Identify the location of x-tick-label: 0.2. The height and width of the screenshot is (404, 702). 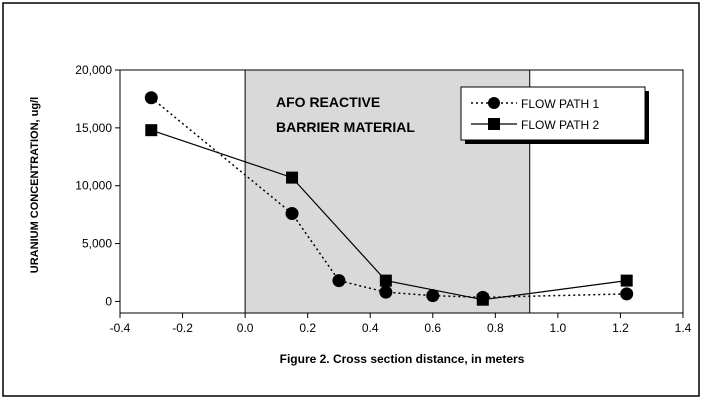
(307, 328).